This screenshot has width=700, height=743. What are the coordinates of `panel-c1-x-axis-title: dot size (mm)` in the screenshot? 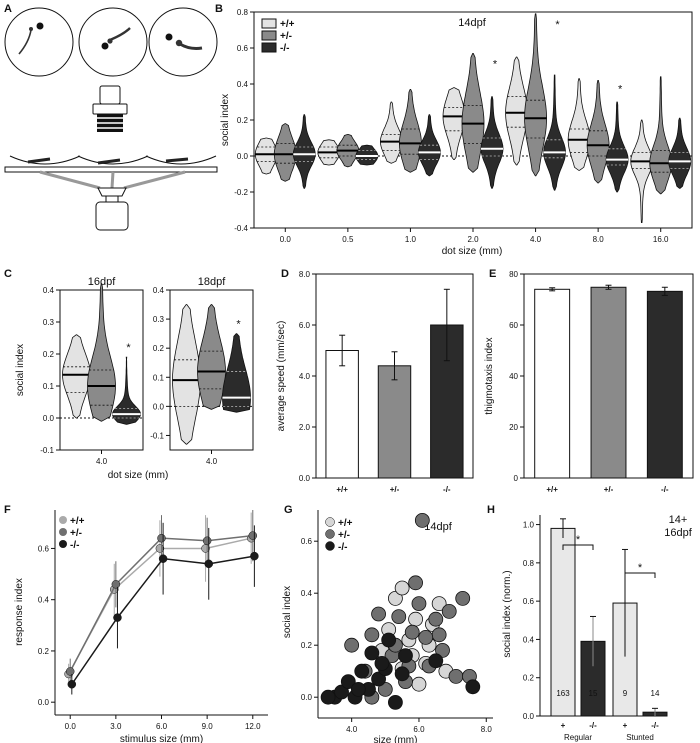 It's located at (138, 475).